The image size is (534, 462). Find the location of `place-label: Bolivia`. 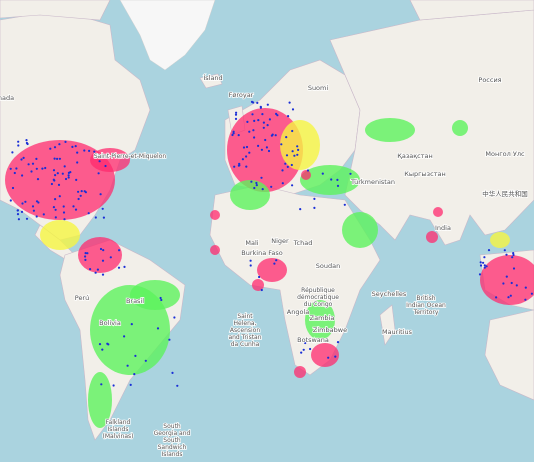

place-label: Bolivia is located at coordinates (110, 323).